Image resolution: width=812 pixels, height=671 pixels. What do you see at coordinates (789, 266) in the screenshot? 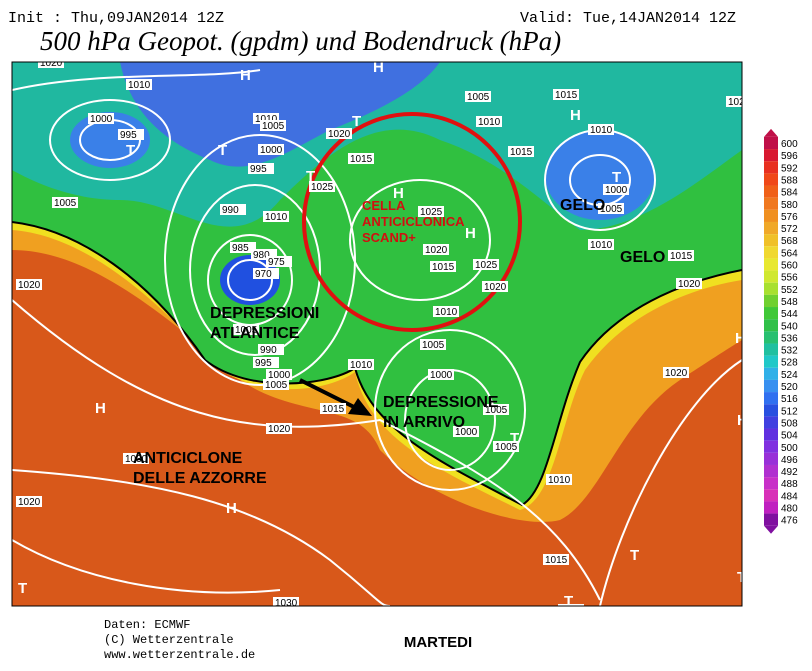
I see `legend-label: 560` at bounding box center [789, 266].